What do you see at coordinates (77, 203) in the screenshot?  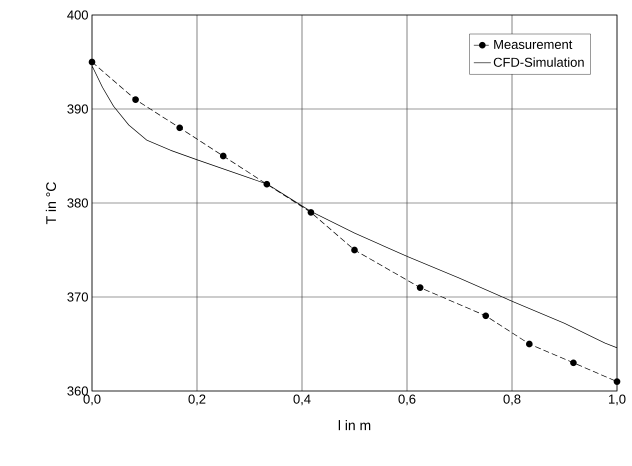 I see `y-tick-label: 380` at bounding box center [77, 203].